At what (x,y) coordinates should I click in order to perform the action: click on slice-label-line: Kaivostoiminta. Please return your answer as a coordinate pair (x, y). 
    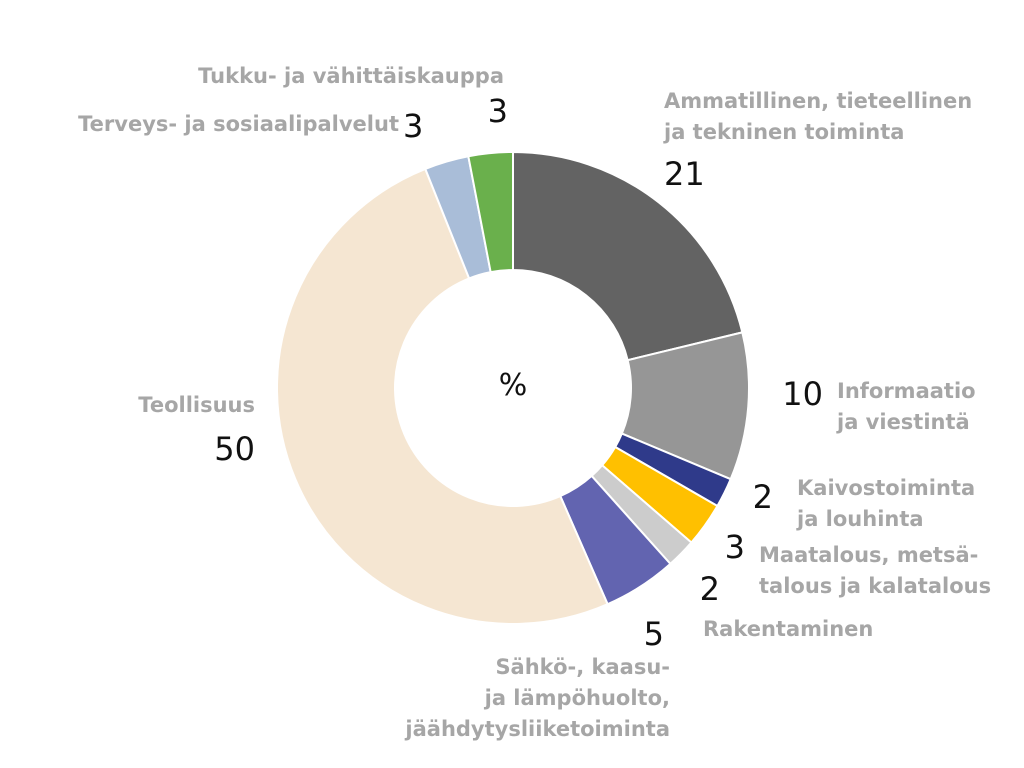
    Looking at the image, I should click on (886, 488).